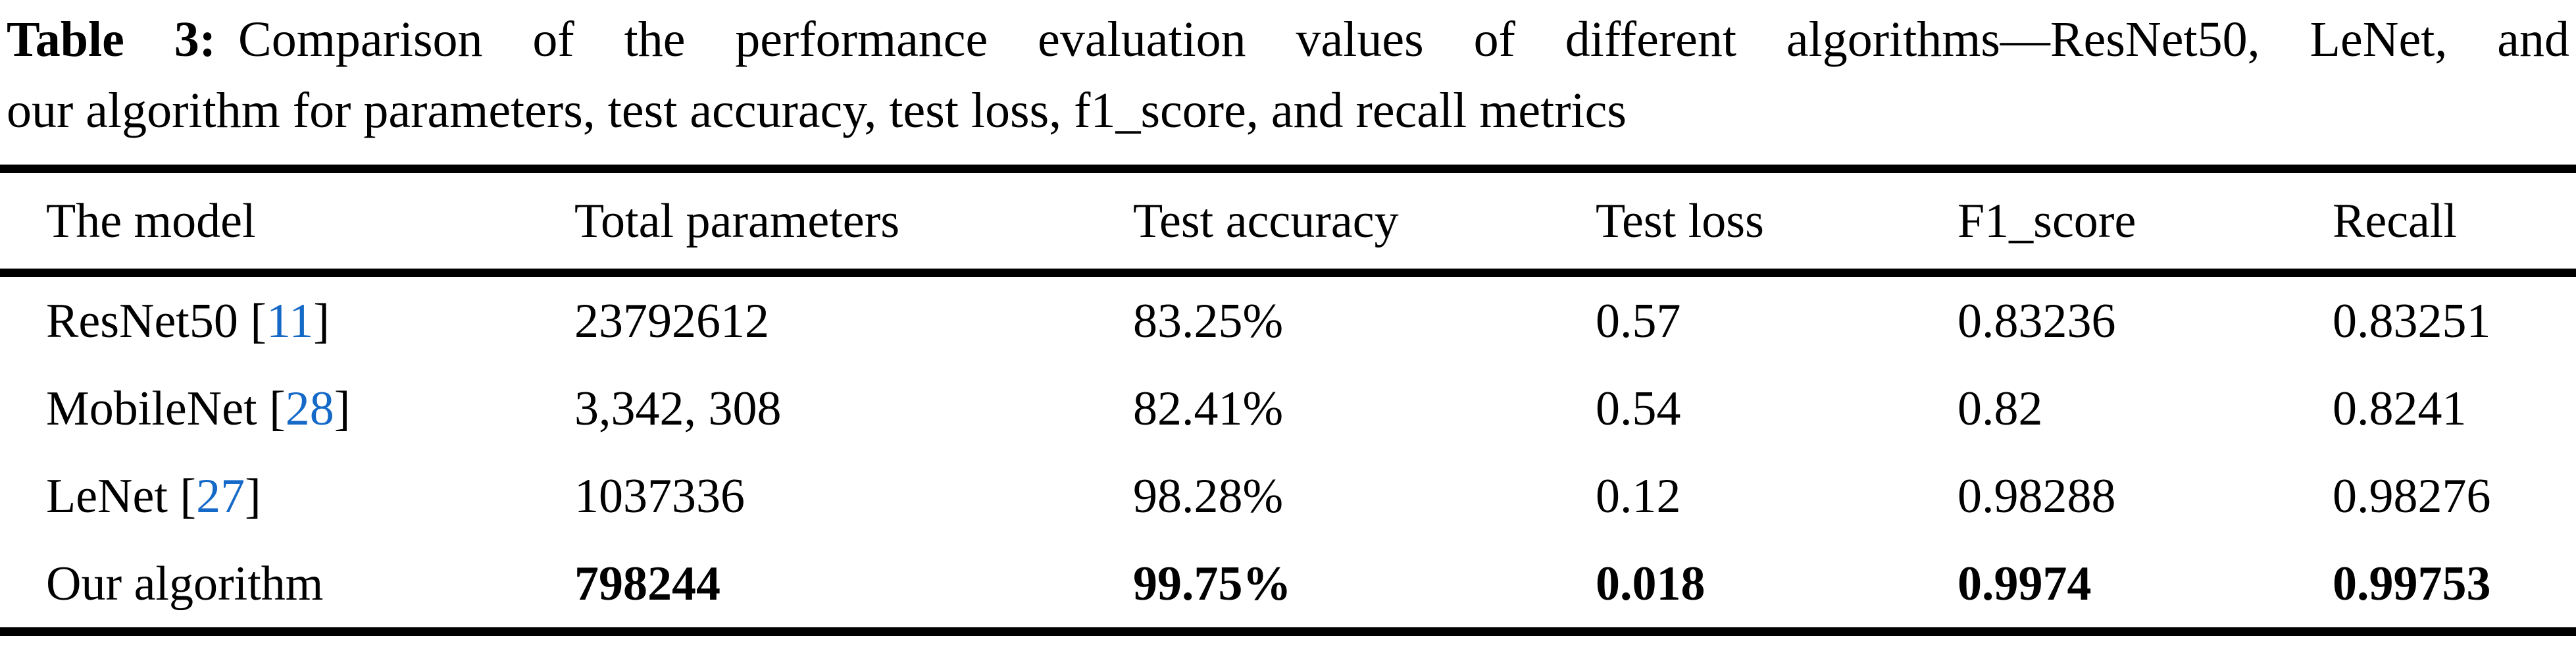 The image size is (2576, 651). I want to click on cell-total-parameters: 3,342, 308, so click(678, 409).